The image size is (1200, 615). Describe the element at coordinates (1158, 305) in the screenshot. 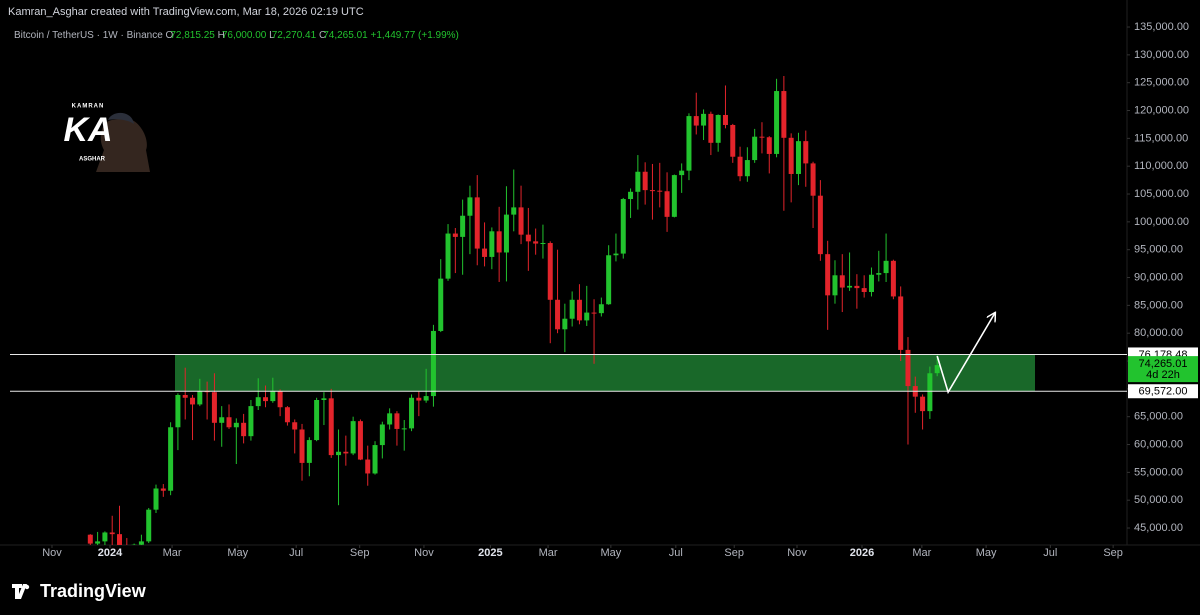

I see `y-tick-label: 85,000.00` at that location.